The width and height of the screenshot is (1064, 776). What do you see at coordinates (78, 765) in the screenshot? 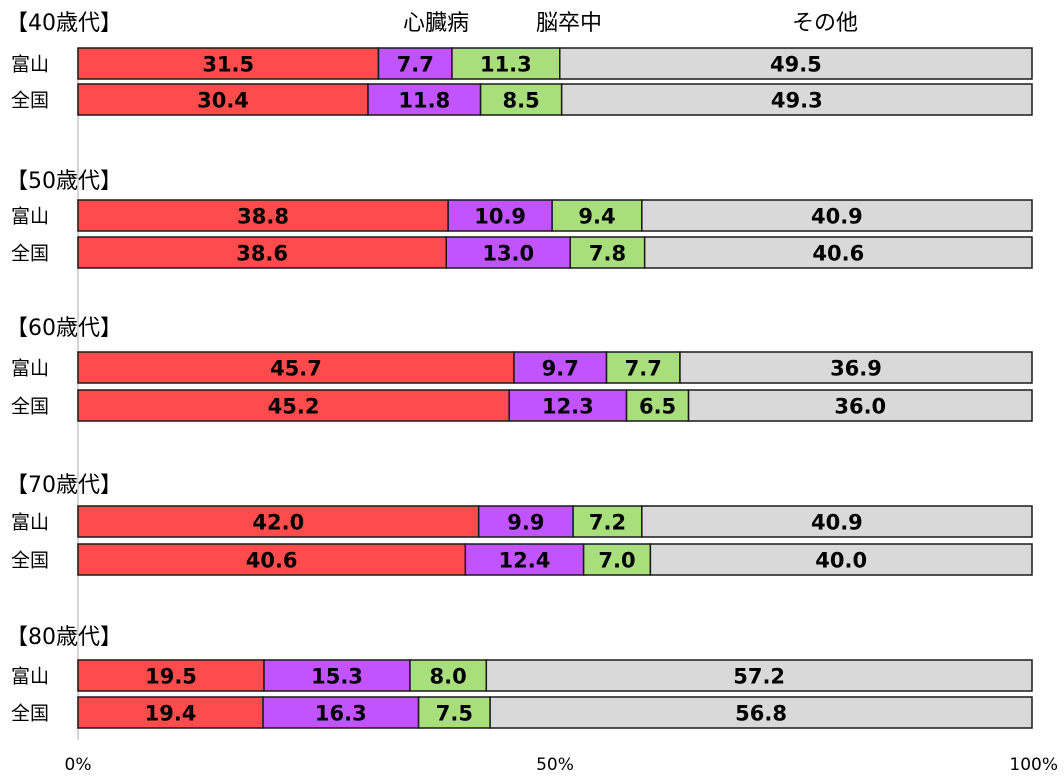
I see `x-tick-label: 0%` at bounding box center [78, 765].